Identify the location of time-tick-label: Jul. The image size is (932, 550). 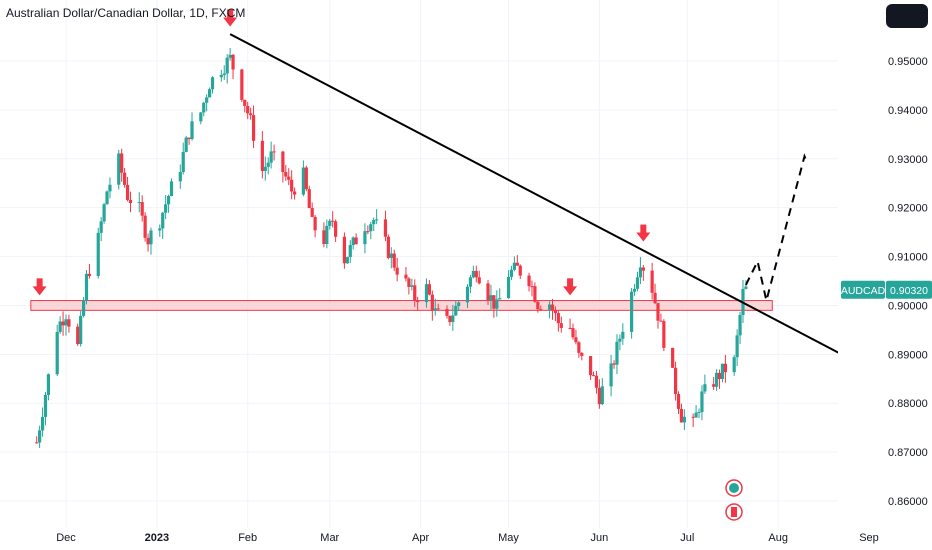
(687, 538).